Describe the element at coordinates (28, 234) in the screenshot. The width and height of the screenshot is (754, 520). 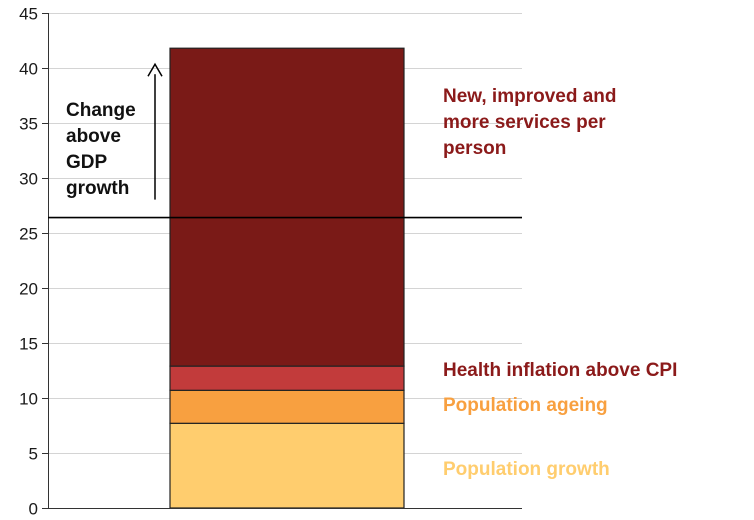
I see `y-tick-label: 25` at that location.